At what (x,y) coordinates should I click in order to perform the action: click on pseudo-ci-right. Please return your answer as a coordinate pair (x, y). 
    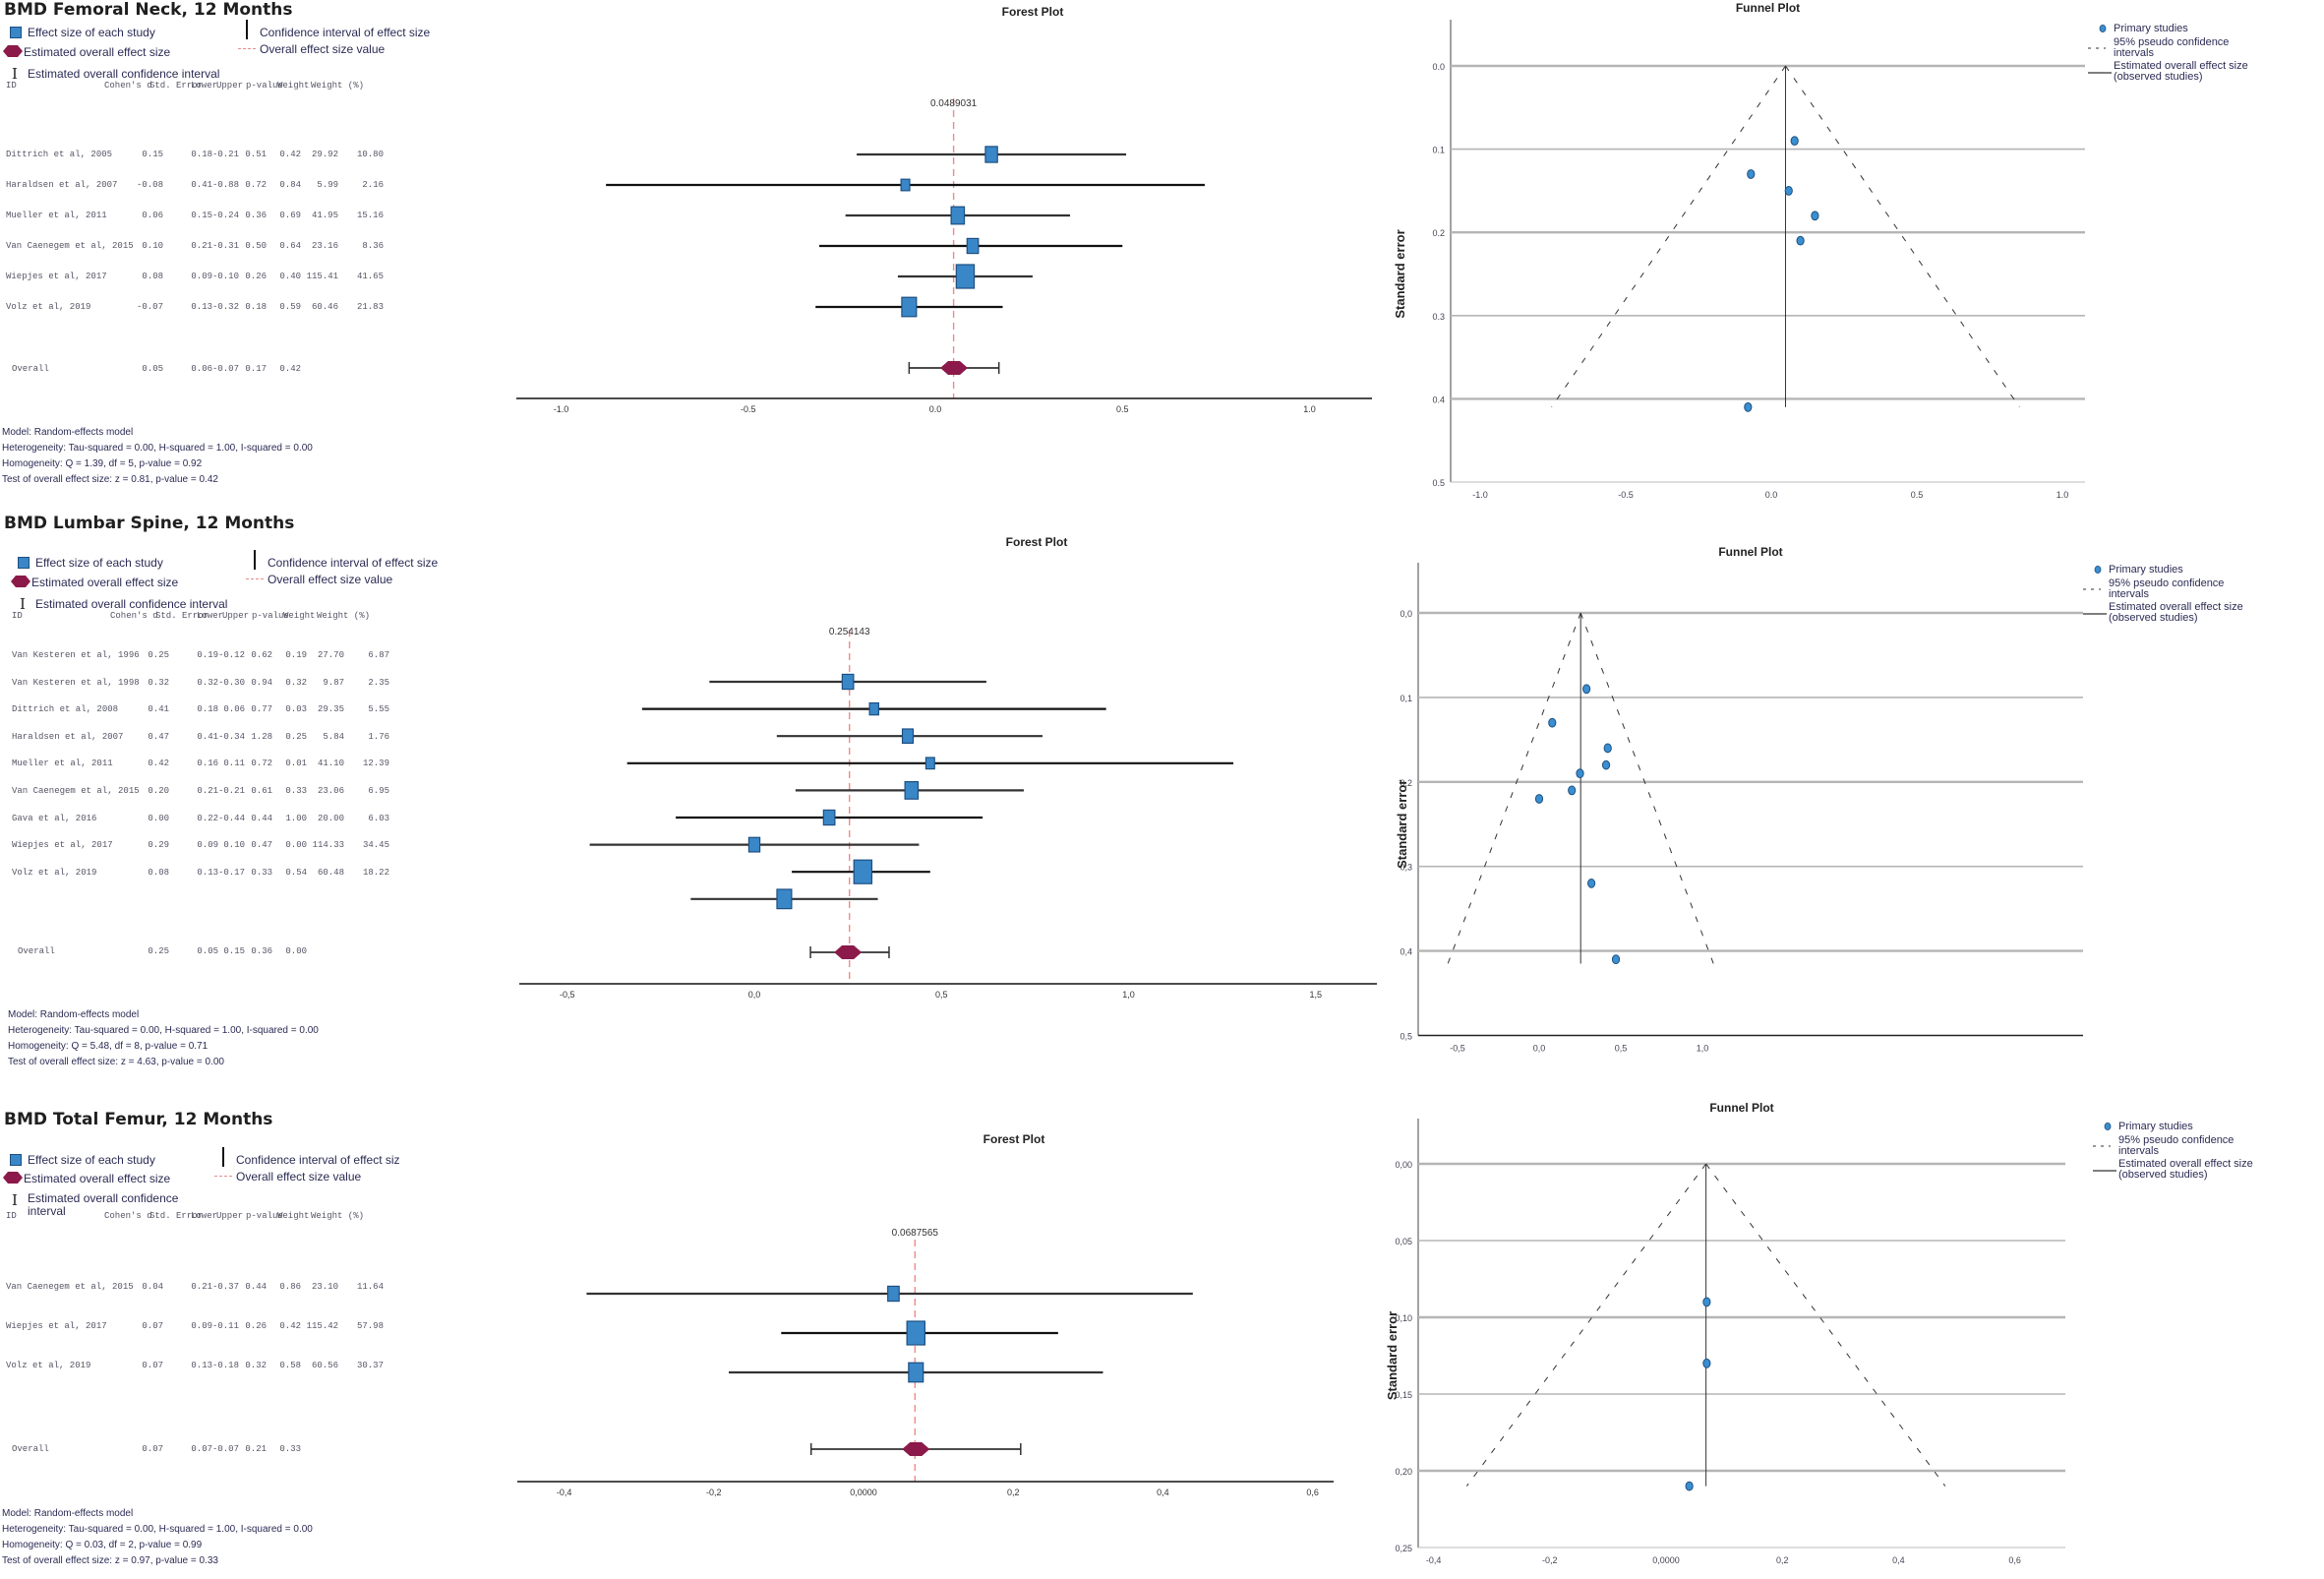
    Looking at the image, I should click on (1646, 788).